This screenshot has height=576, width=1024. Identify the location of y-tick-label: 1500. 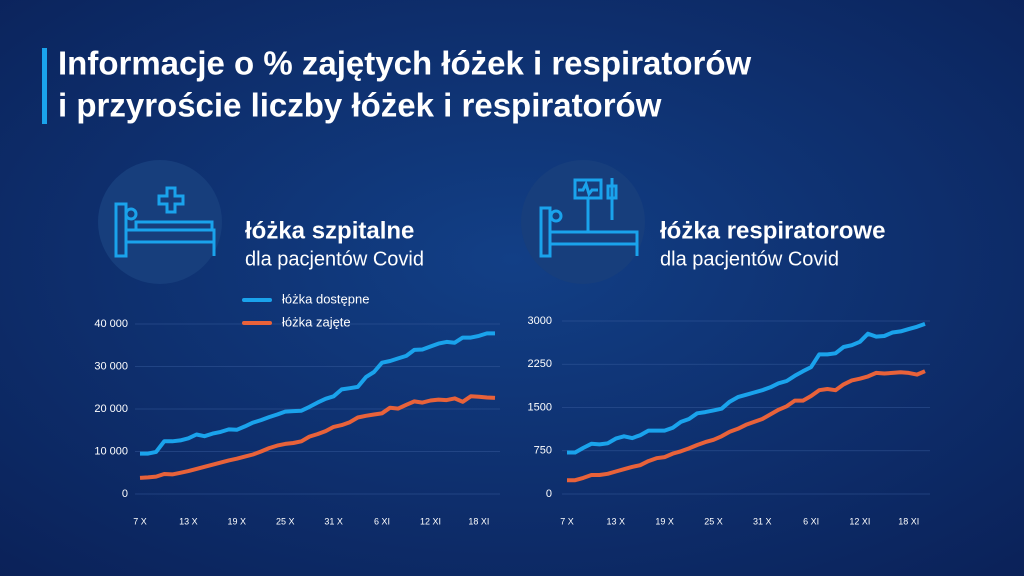
(540, 407).